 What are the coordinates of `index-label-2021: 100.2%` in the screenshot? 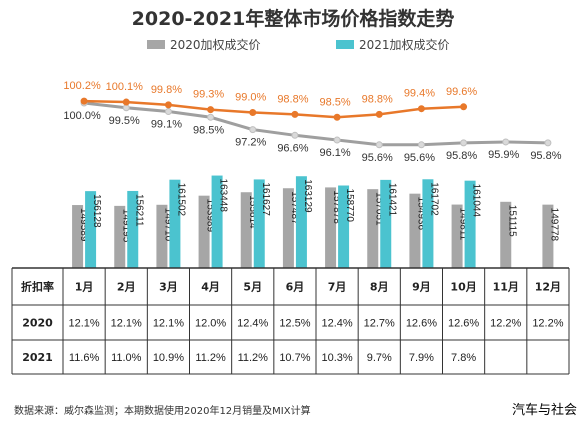 It's located at (82, 86).